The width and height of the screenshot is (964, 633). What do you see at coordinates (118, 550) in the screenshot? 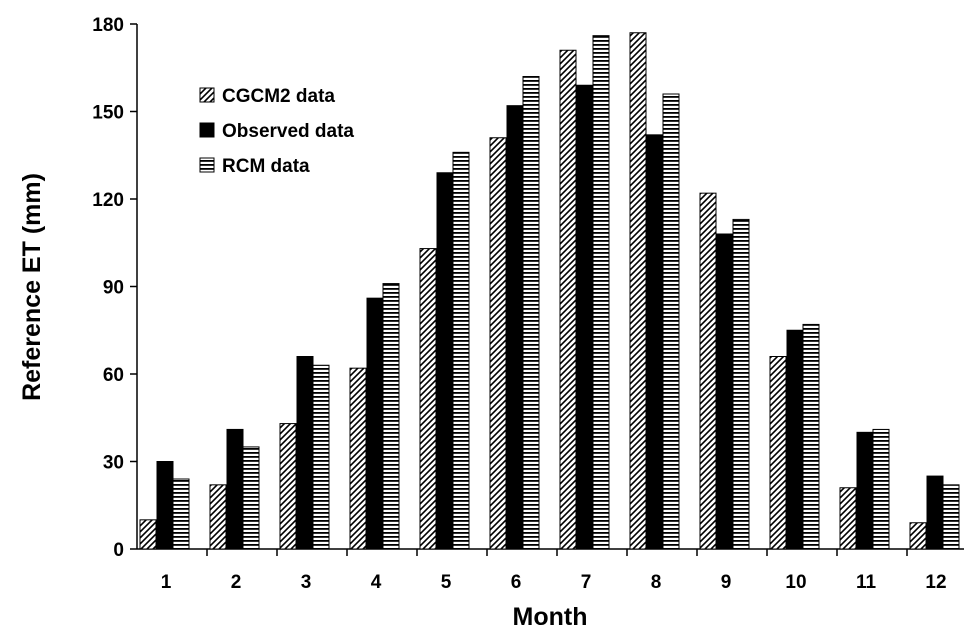
I see `y-tick-label: 0` at bounding box center [118, 550].